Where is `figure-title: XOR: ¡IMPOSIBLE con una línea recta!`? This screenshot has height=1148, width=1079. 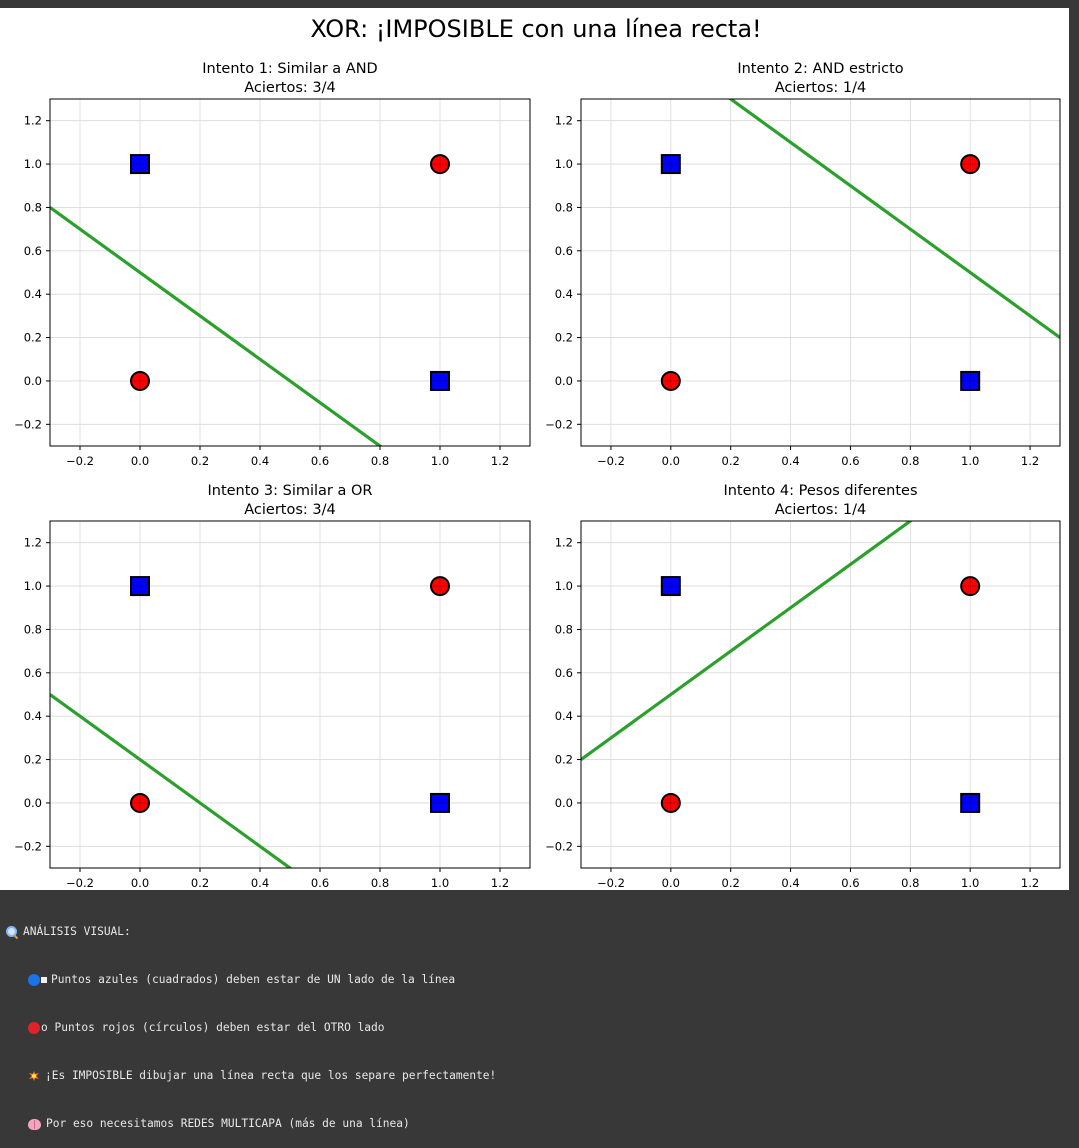
figure-title: XOR: ¡IMPOSIBLE con una línea recta! is located at coordinates (535, 29).